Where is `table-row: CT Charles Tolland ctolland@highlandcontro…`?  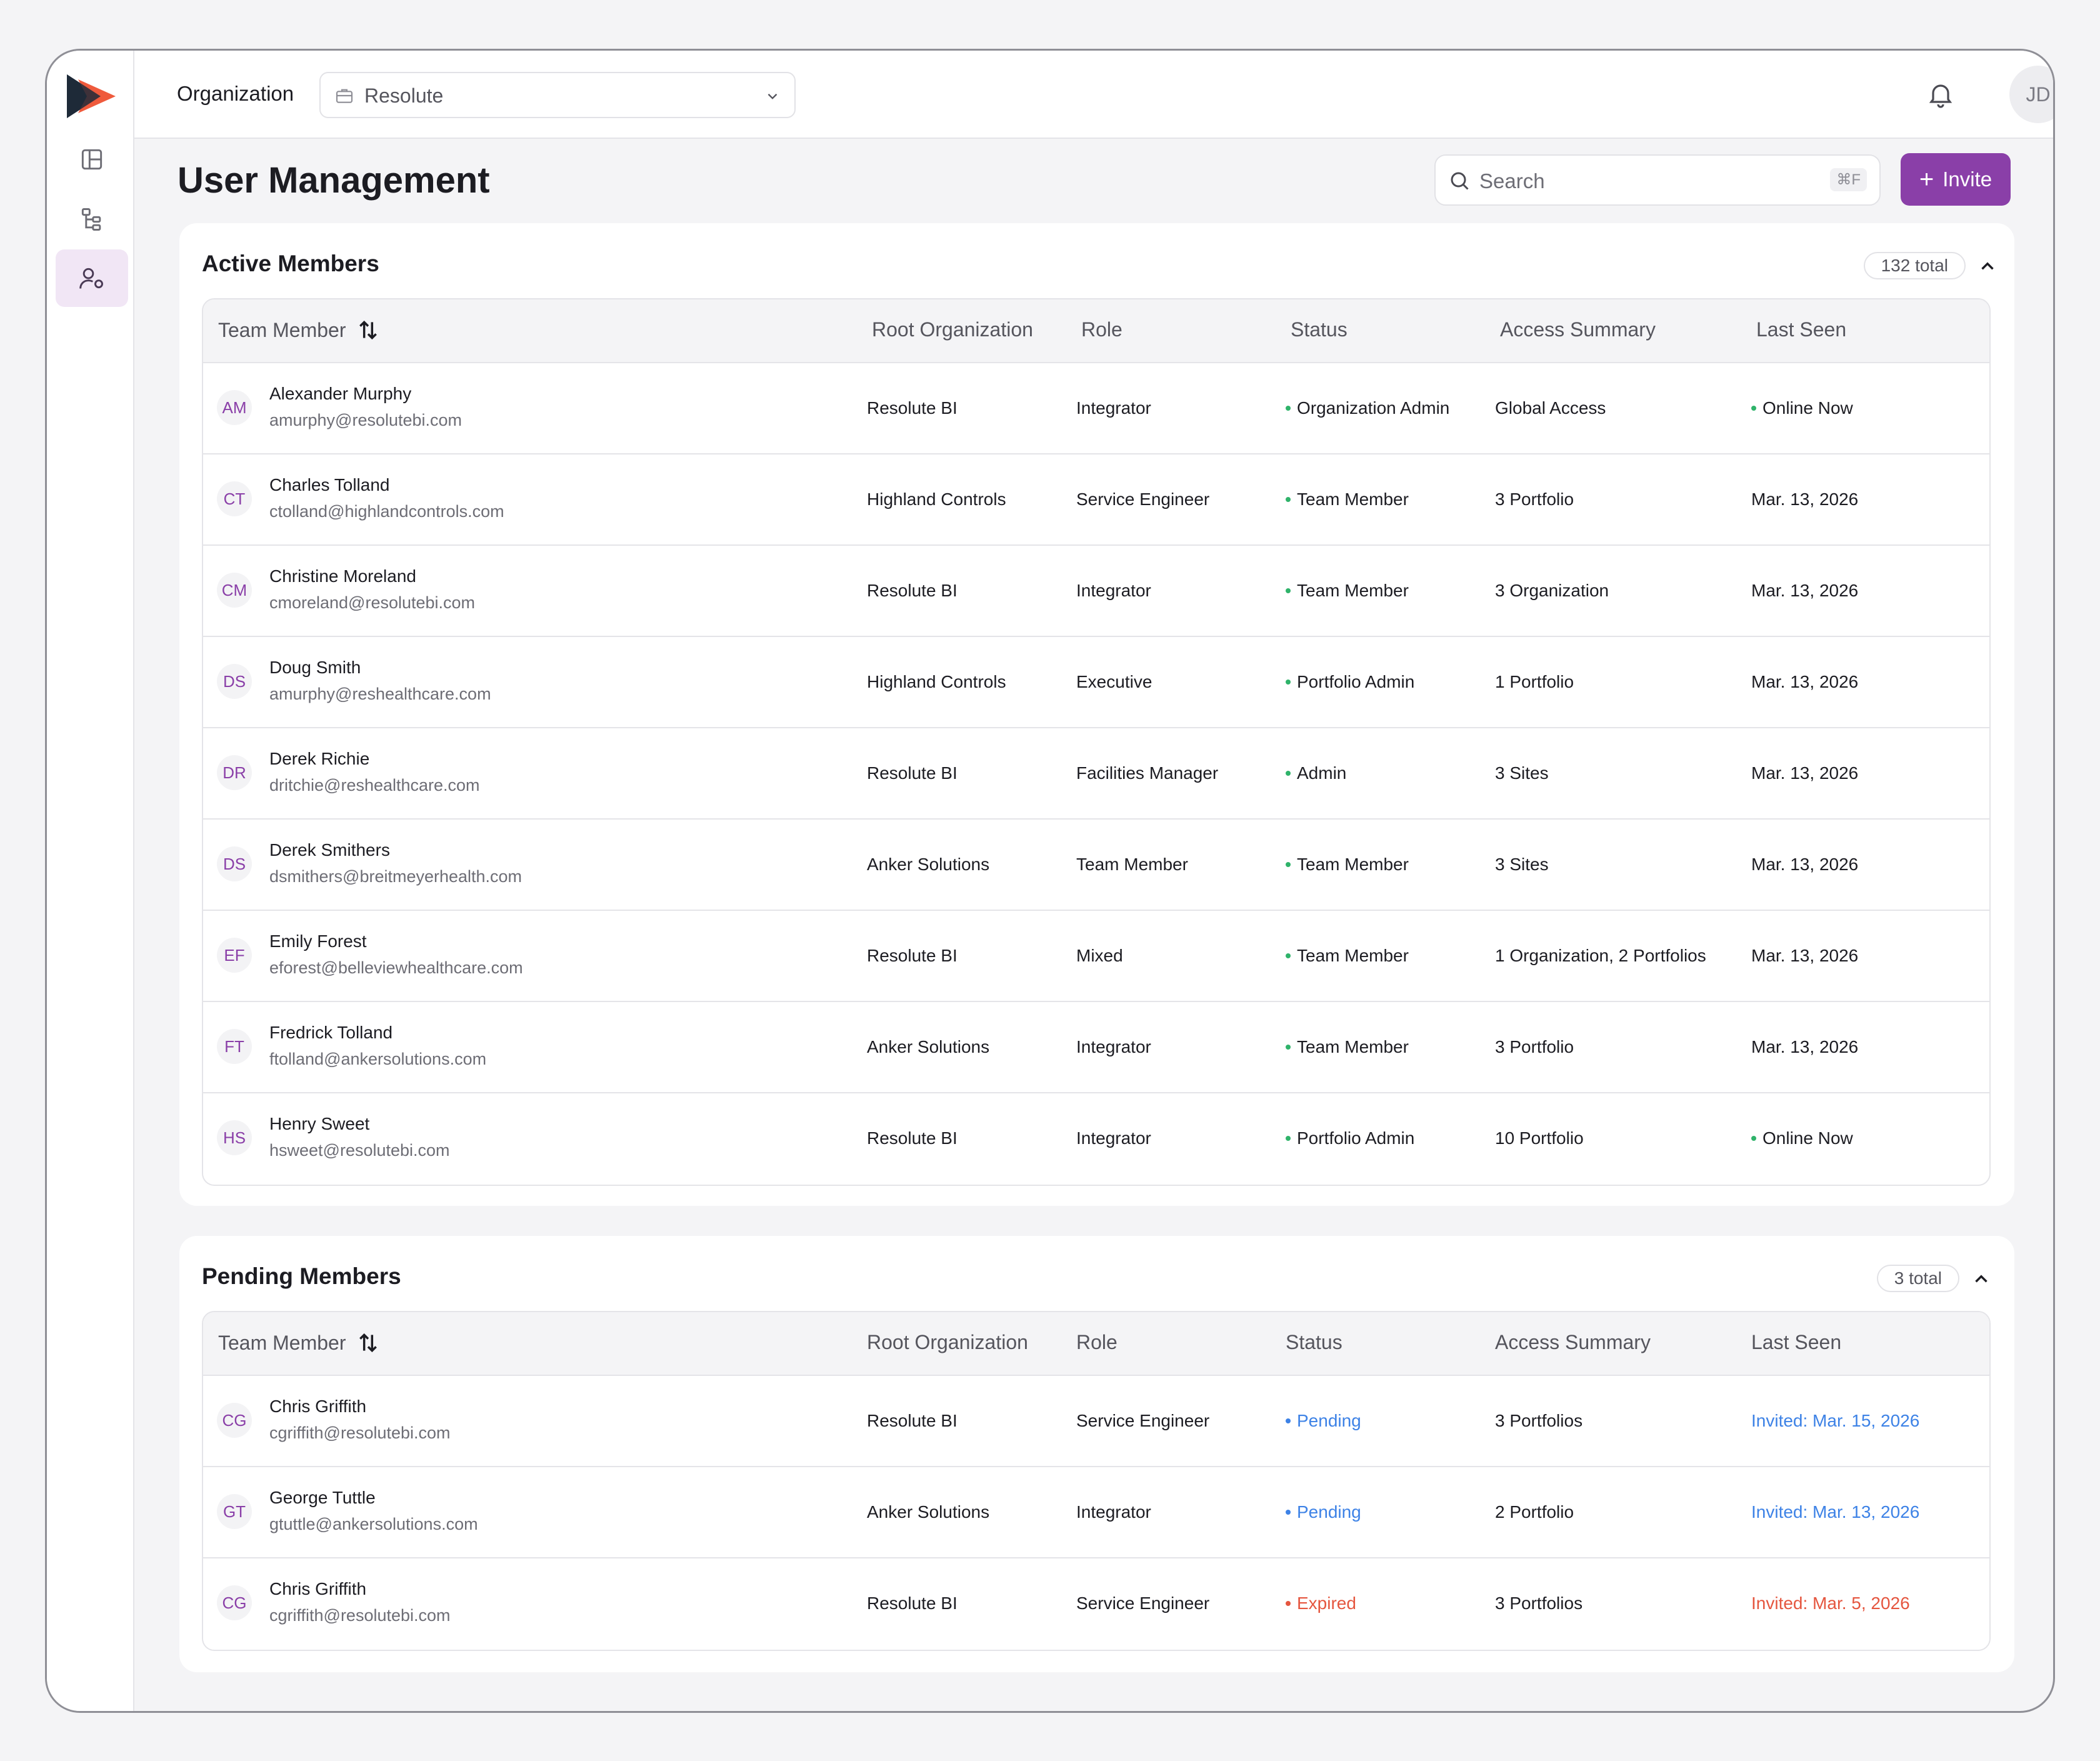
table-row: CT Charles Tolland ctolland@highlandcontro… is located at coordinates (1096, 500).